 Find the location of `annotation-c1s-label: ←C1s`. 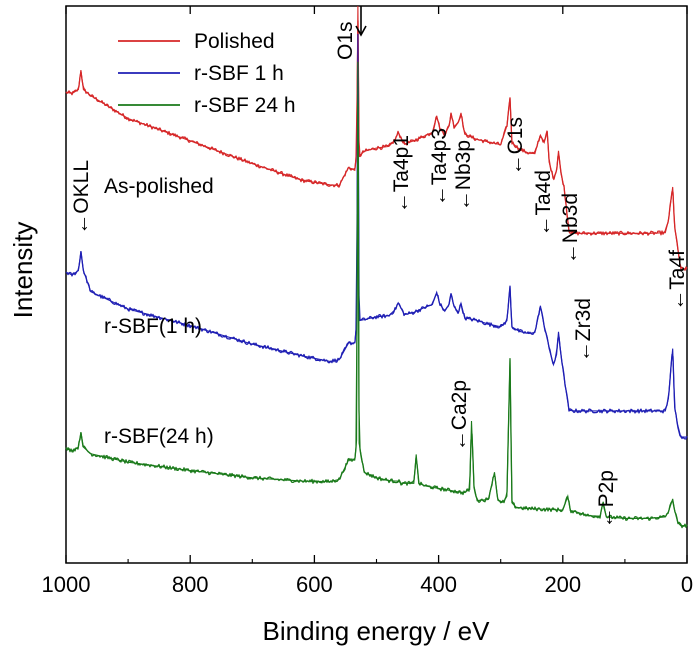

annotation-c1s-label: ←C1s is located at coordinates (515, 146).